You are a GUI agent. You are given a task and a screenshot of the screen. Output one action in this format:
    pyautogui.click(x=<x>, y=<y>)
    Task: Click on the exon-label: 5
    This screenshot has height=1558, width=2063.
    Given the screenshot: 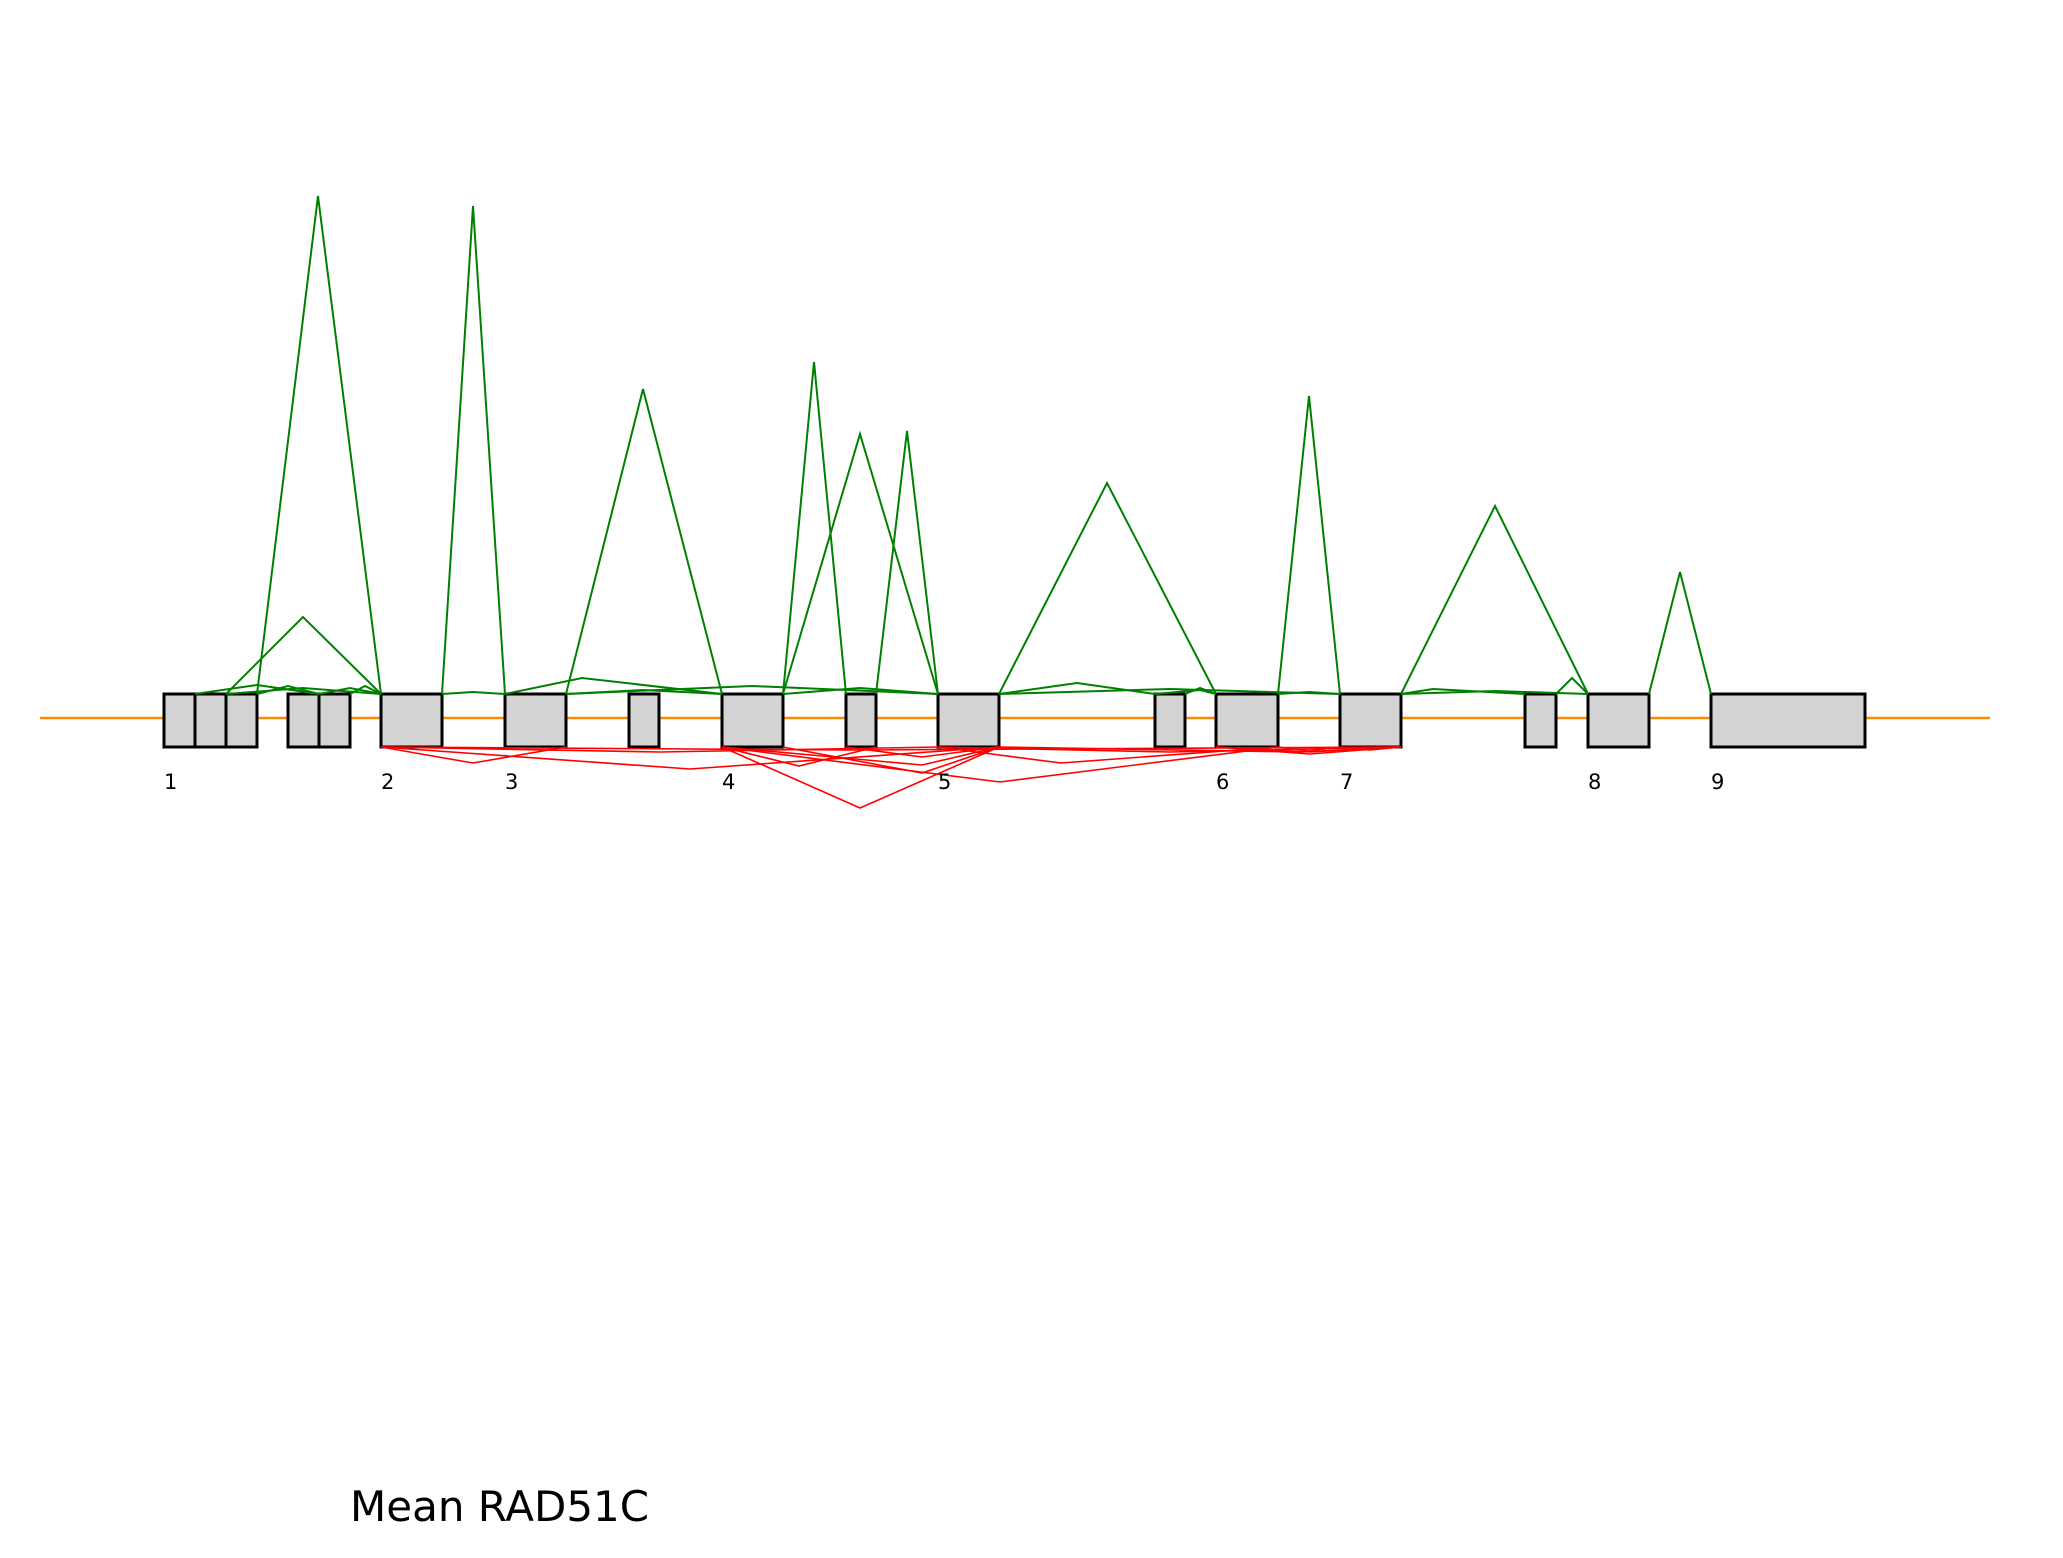 What is the action you would take?
    pyautogui.click(x=944, y=782)
    